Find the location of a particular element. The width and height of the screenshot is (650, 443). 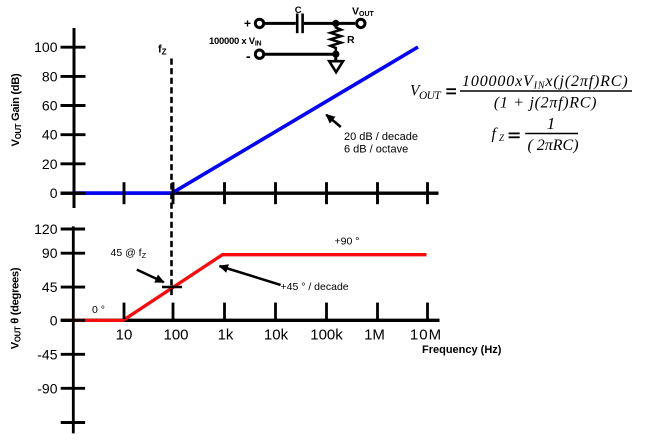

svg-text: +90 ° is located at coordinates (347, 242).